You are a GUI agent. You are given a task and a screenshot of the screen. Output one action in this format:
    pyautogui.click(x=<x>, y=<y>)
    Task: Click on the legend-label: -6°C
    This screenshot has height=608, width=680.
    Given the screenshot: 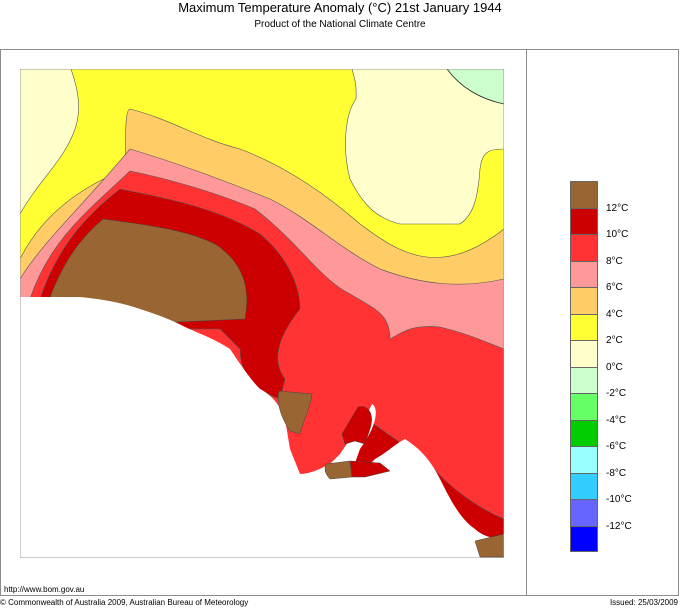 What is the action you would take?
    pyautogui.click(x=616, y=446)
    